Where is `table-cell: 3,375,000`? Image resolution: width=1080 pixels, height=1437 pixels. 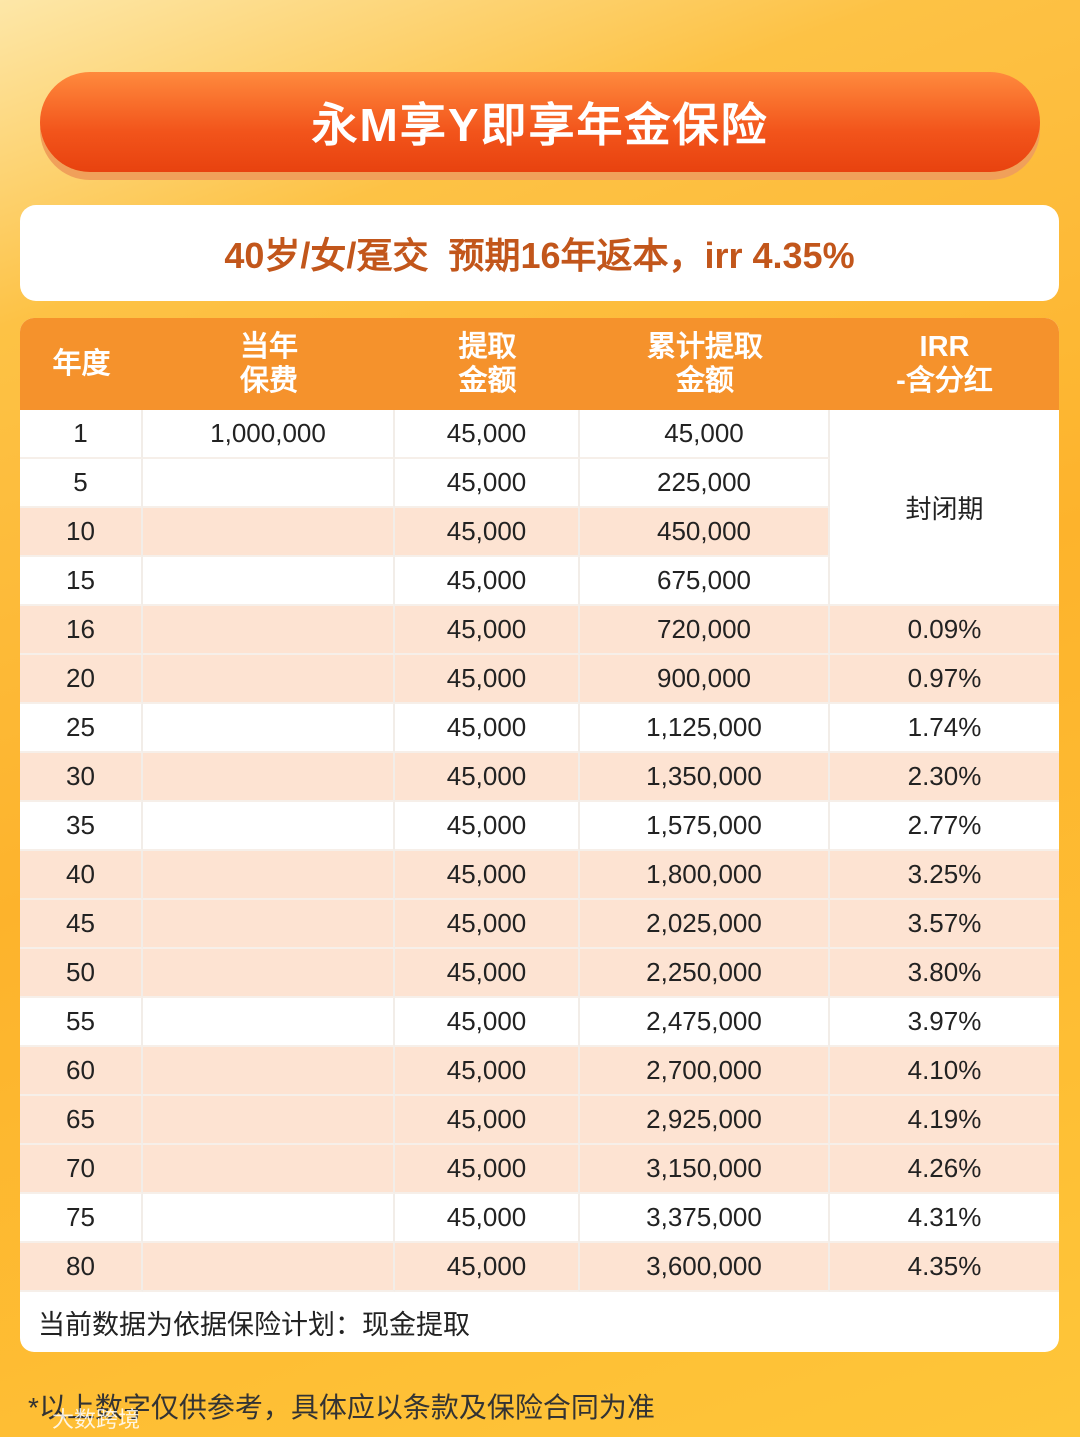 table-cell: 3,375,000 is located at coordinates (705, 1218).